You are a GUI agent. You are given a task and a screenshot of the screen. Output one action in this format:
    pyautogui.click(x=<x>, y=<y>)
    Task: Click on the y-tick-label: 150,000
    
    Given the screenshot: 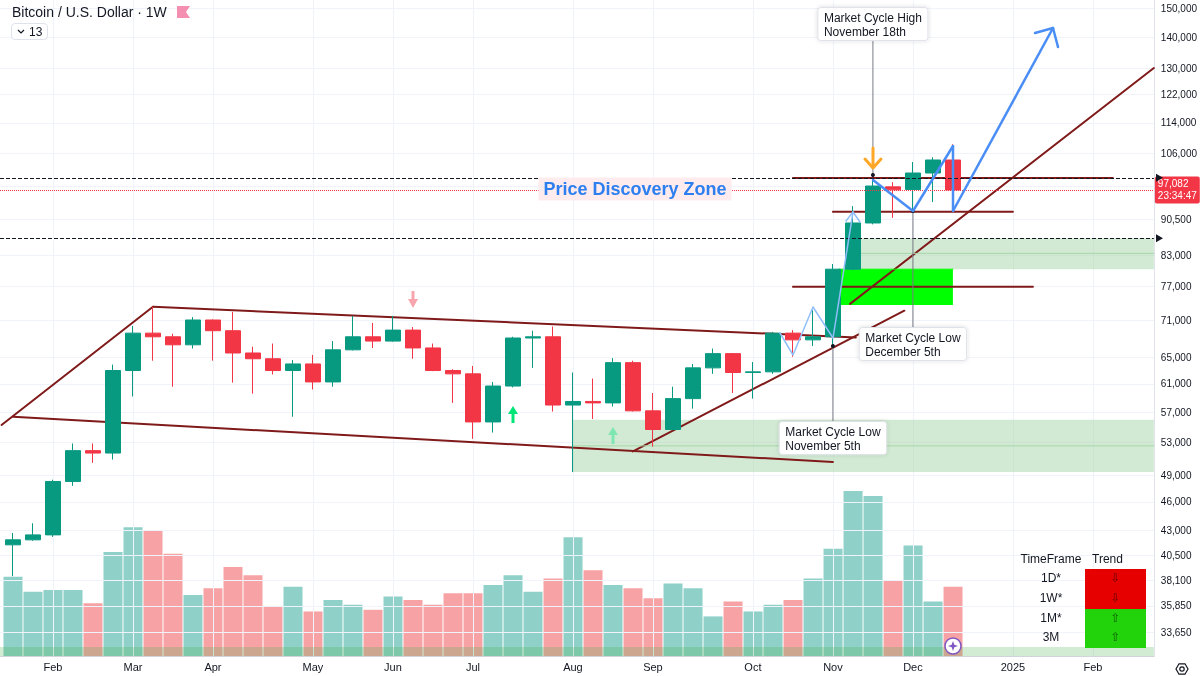 What is the action you would take?
    pyautogui.click(x=1179, y=8)
    